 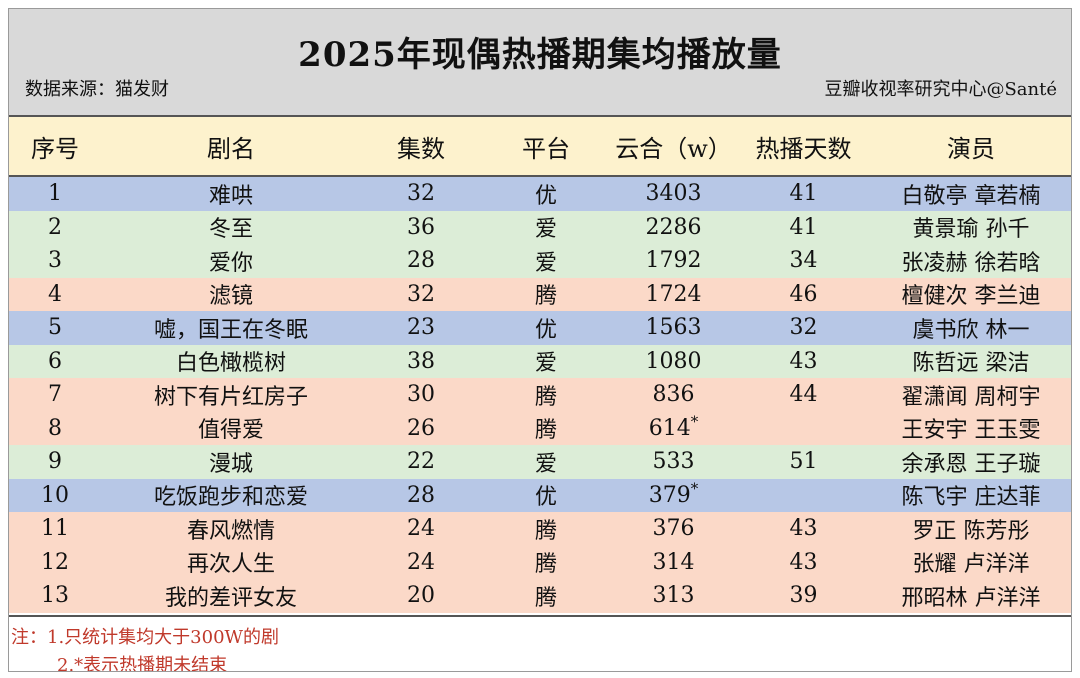 I want to click on cell-idx: 13, so click(x=55, y=595).